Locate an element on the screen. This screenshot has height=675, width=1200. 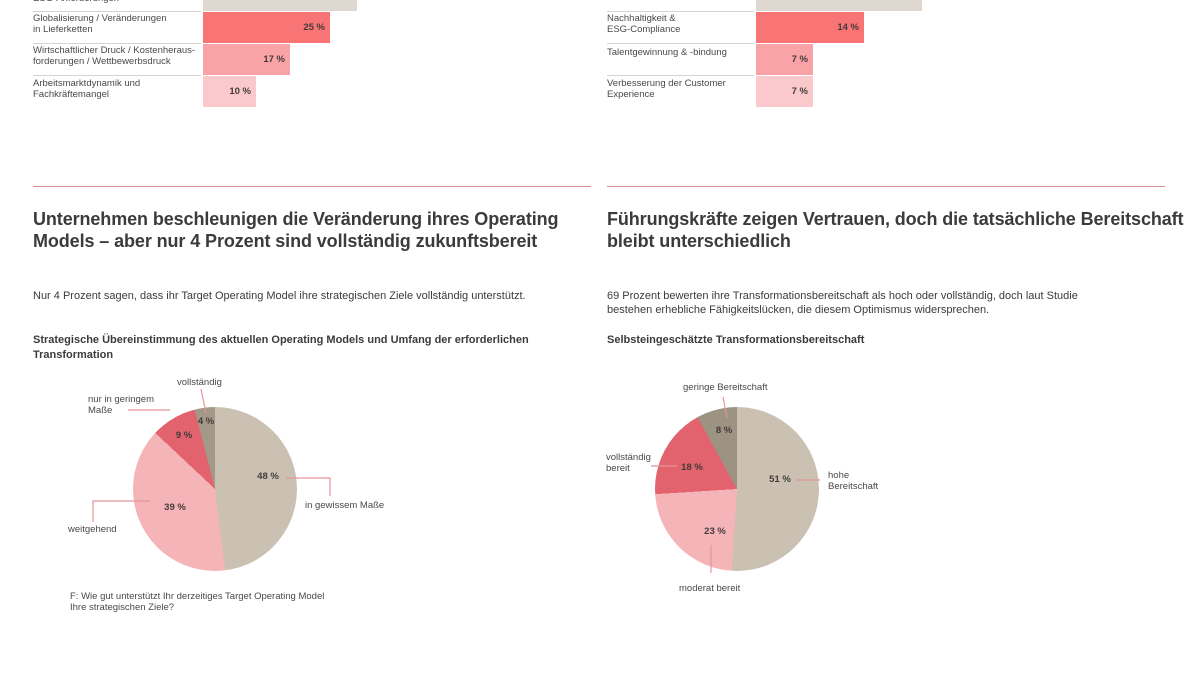
pie-slice-label-geringe-bereitschaft: geringe Bereitschaft is located at coordinates (725, 387).